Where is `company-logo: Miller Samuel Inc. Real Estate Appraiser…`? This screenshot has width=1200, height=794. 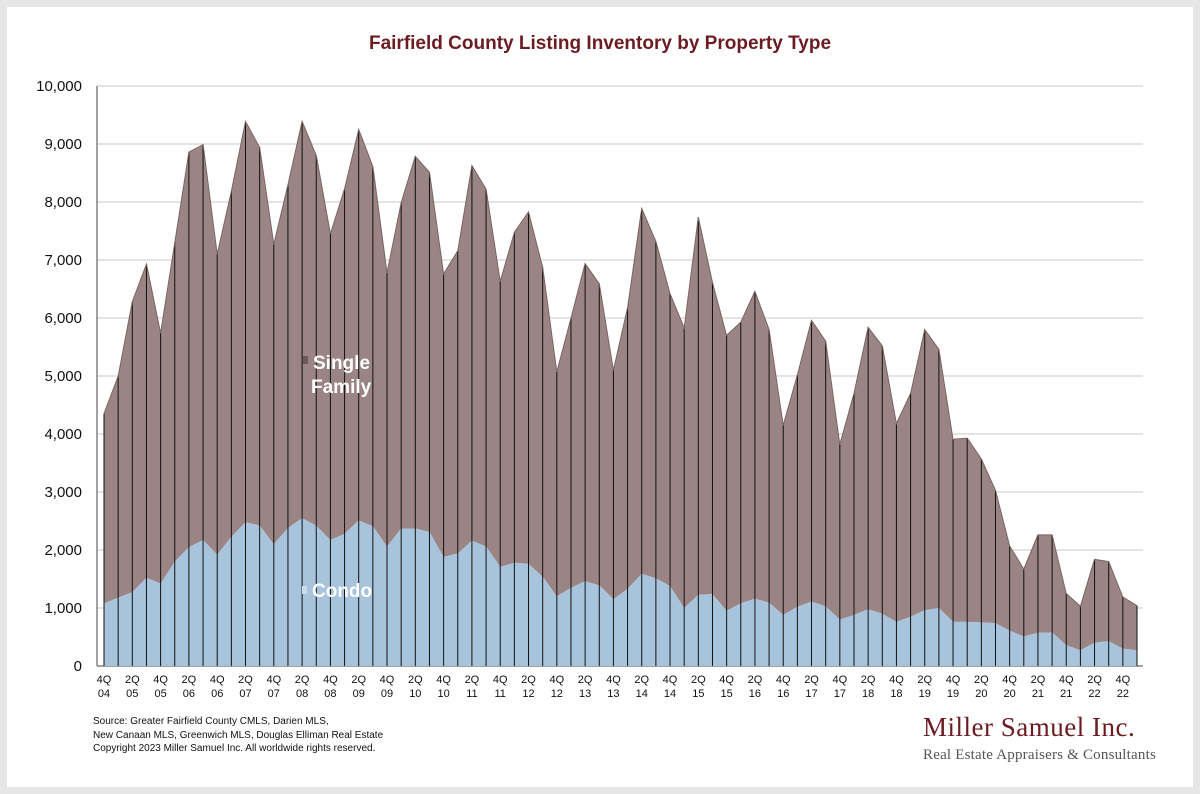
company-logo: Miller Samuel Inc. Real Estate Appraiser… is located at coordinates (1039, 738).